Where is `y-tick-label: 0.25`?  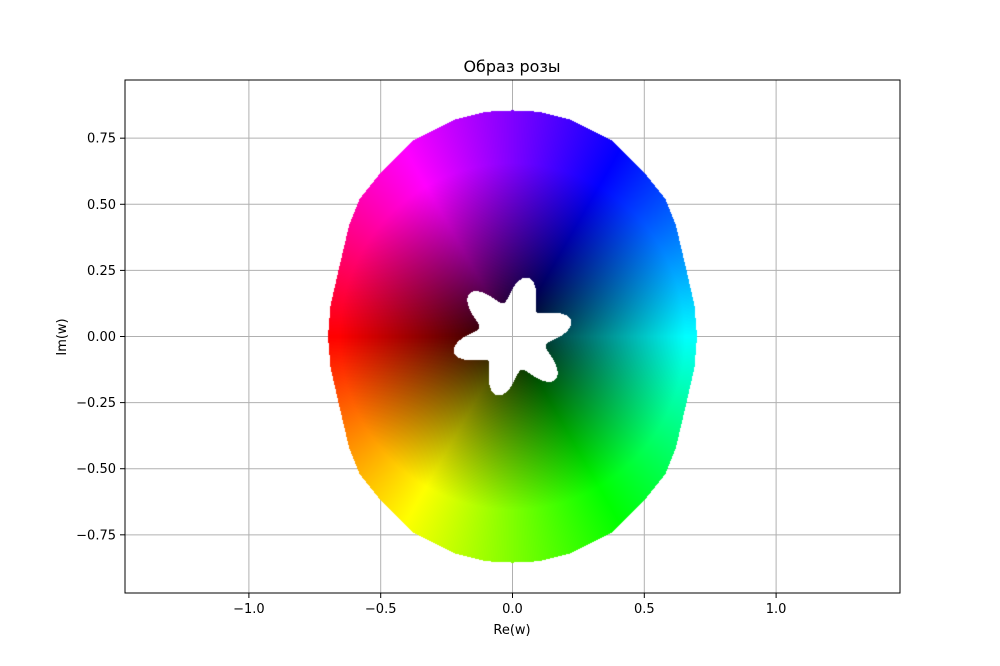
y-tick-label: 0.25 is located at coordinates (101, 271).